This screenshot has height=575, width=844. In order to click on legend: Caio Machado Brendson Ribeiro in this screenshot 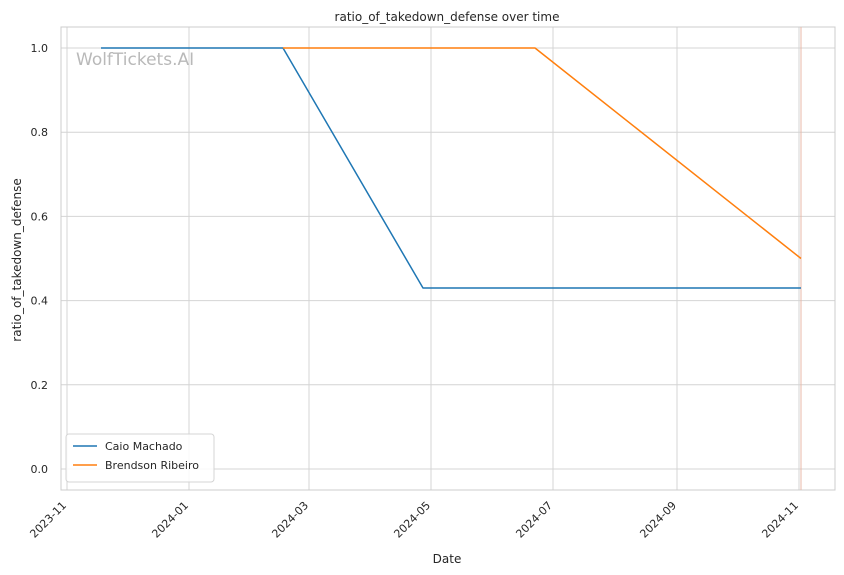, I will do `click(140, 458)`.